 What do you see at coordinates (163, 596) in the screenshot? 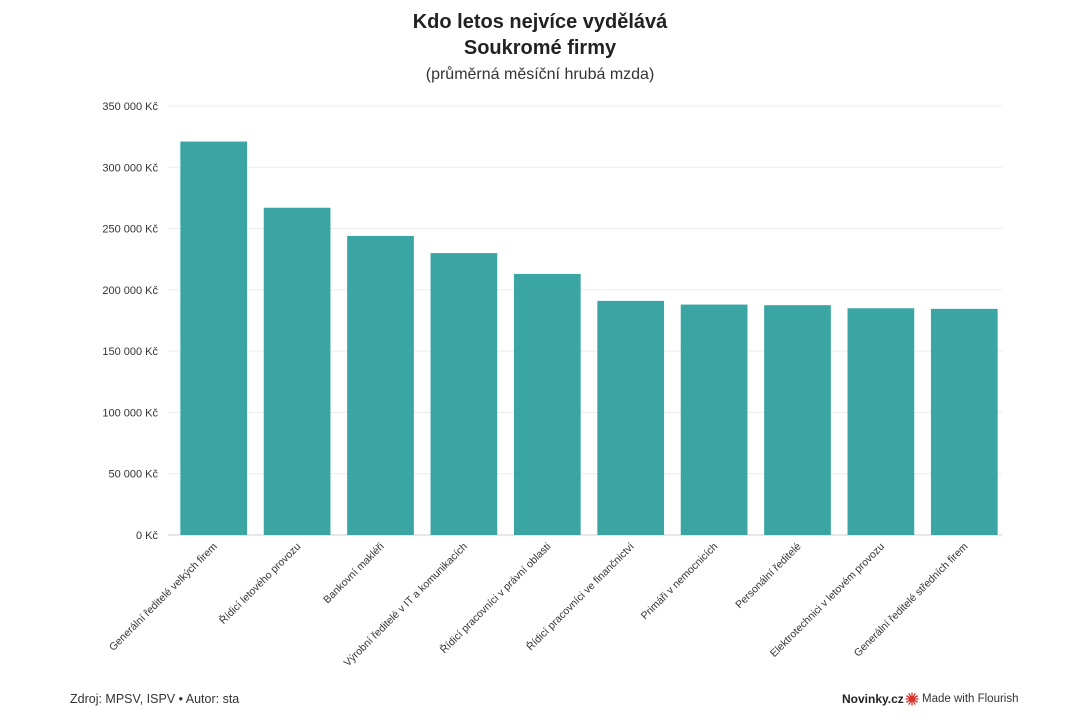
I see `x-category-label: Generální ředitelé velkých firem` at bounding box center [163, 596].